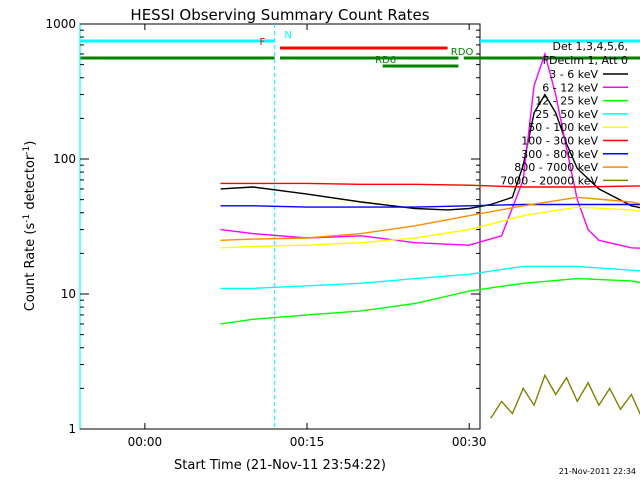  I want to click on y-axis-label: Count Rate (s-1 detector-1), so click(30, 226).